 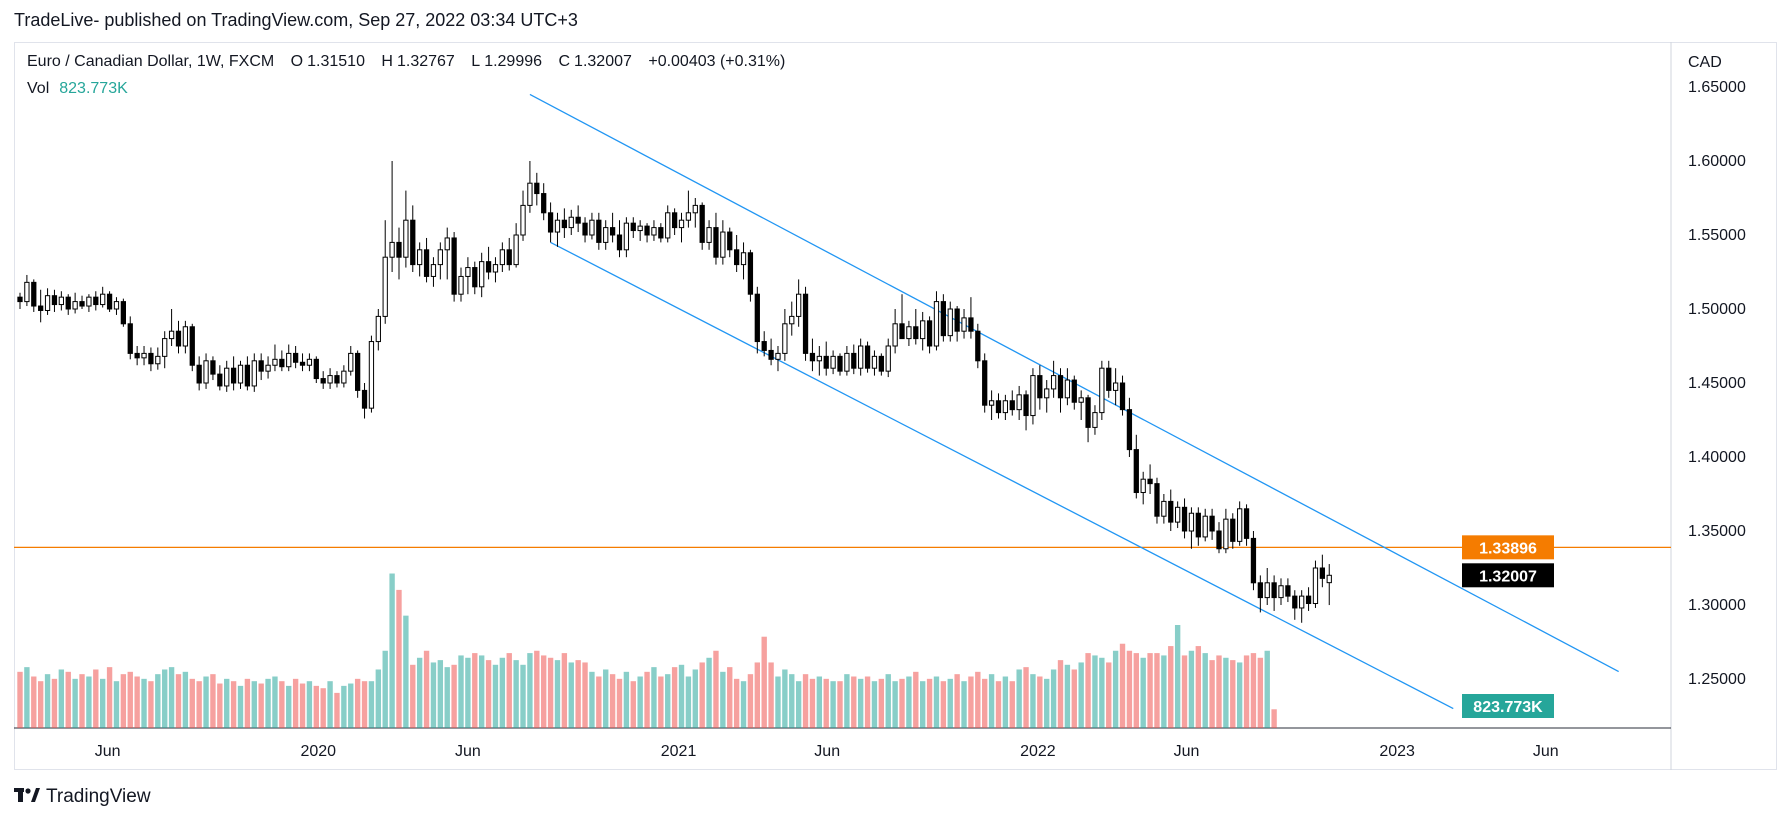 I want to click on high-value: 1.32767, so click(x=425, y=61).